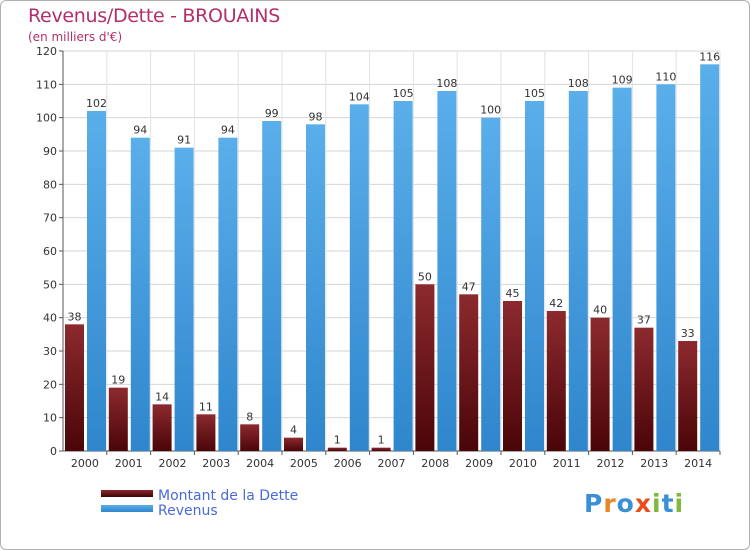 The width and height of the screenshot is (750, 550). Describe the element at coordinates (75, 37) in the screenshot. I see `chart-subtitle: (en milliers d'€)` at that location.